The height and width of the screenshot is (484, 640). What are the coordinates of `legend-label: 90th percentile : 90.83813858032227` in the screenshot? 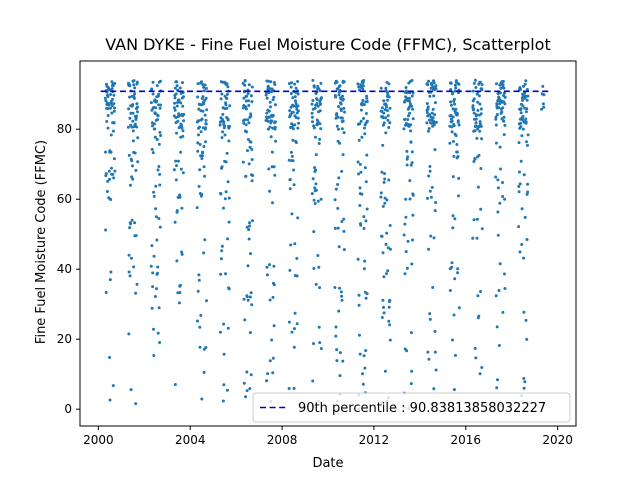 It's located at (422, 408).